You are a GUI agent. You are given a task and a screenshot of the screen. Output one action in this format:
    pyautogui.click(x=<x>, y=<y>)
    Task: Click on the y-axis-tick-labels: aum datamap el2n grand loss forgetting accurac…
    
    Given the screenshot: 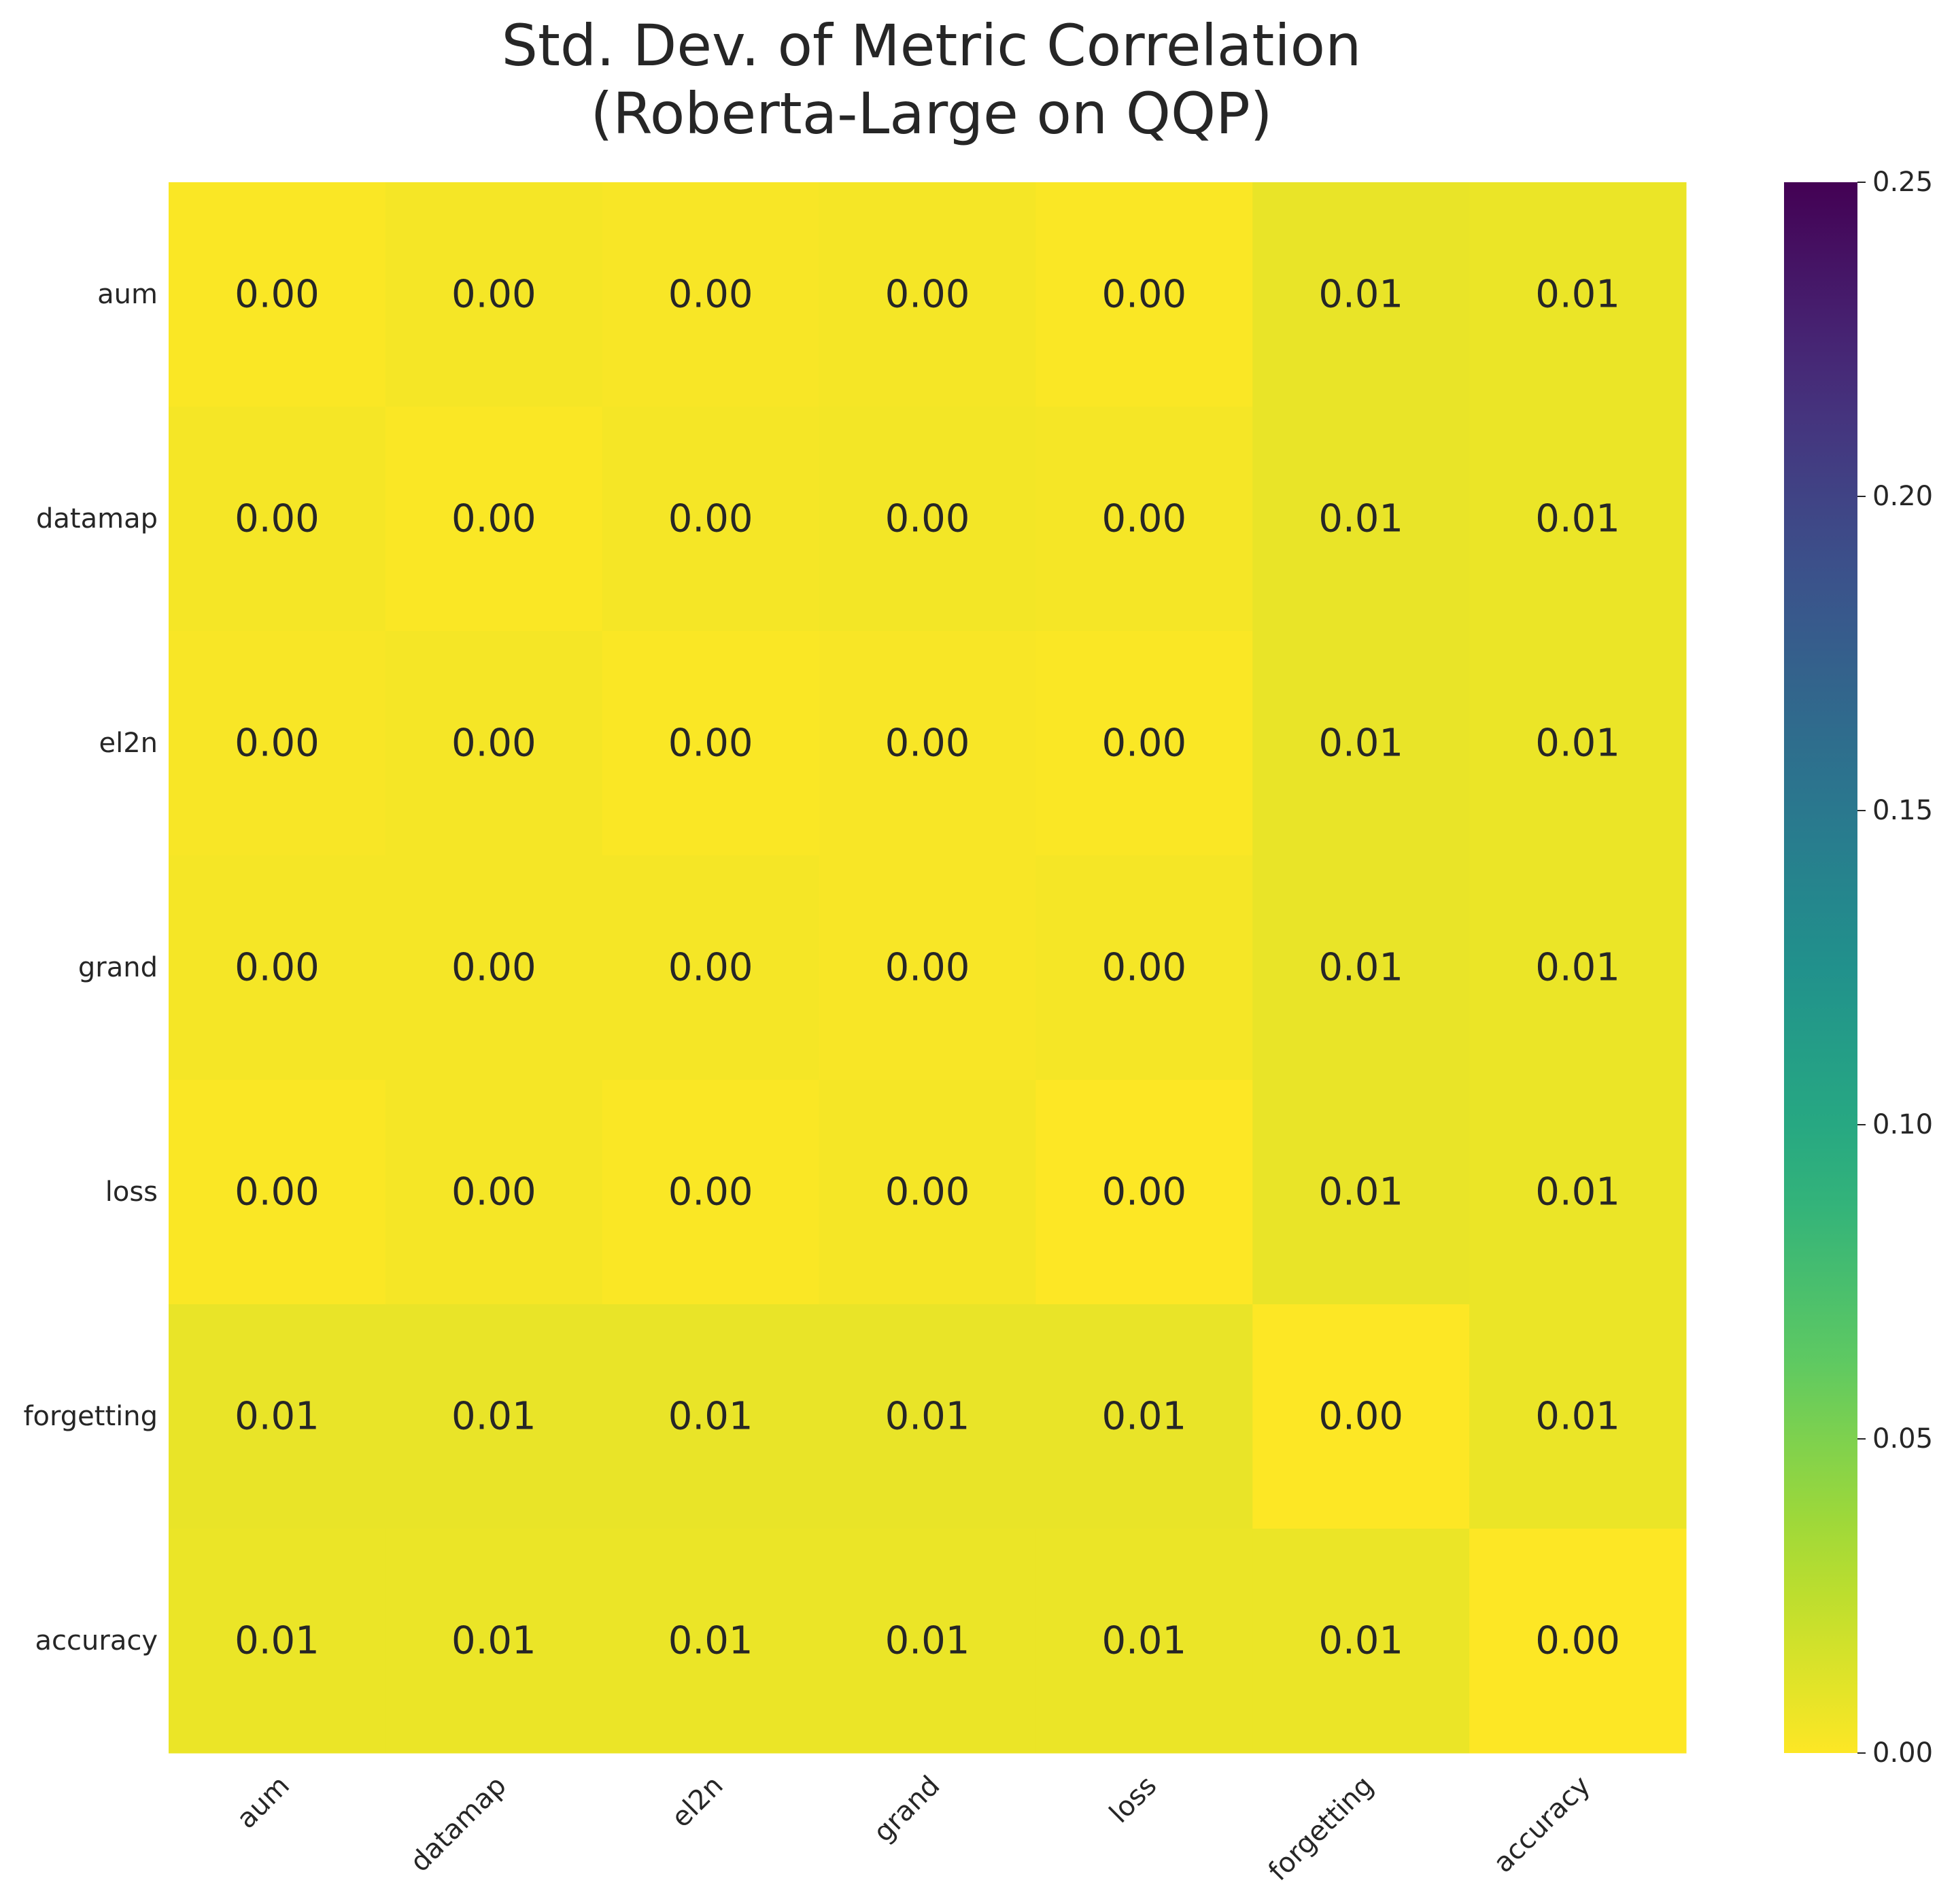 What is the action you would take?
    pyautogui.click(x=91, y=968)
    